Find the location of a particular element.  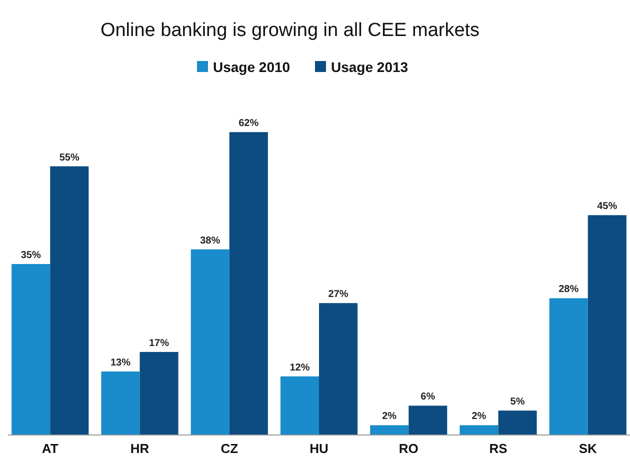

data-label: 55% is located at coordinates (69, 158).